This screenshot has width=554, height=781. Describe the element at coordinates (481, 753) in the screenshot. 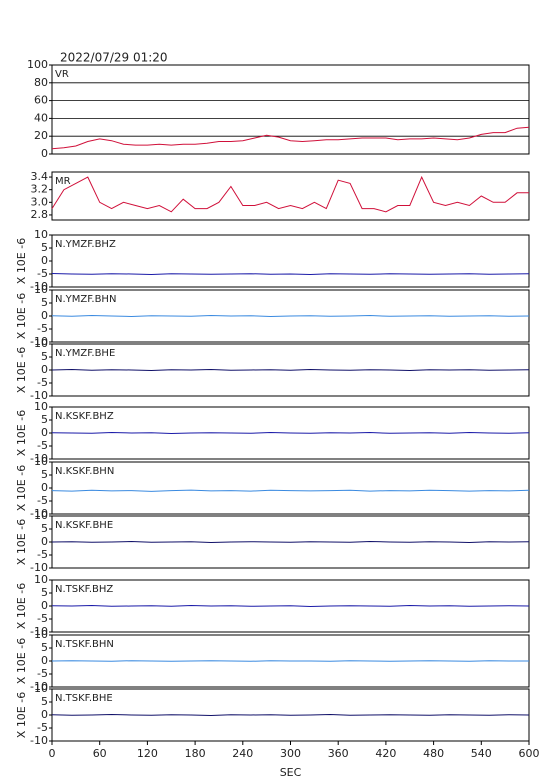

I see `x-tick-label: 540` at that location.